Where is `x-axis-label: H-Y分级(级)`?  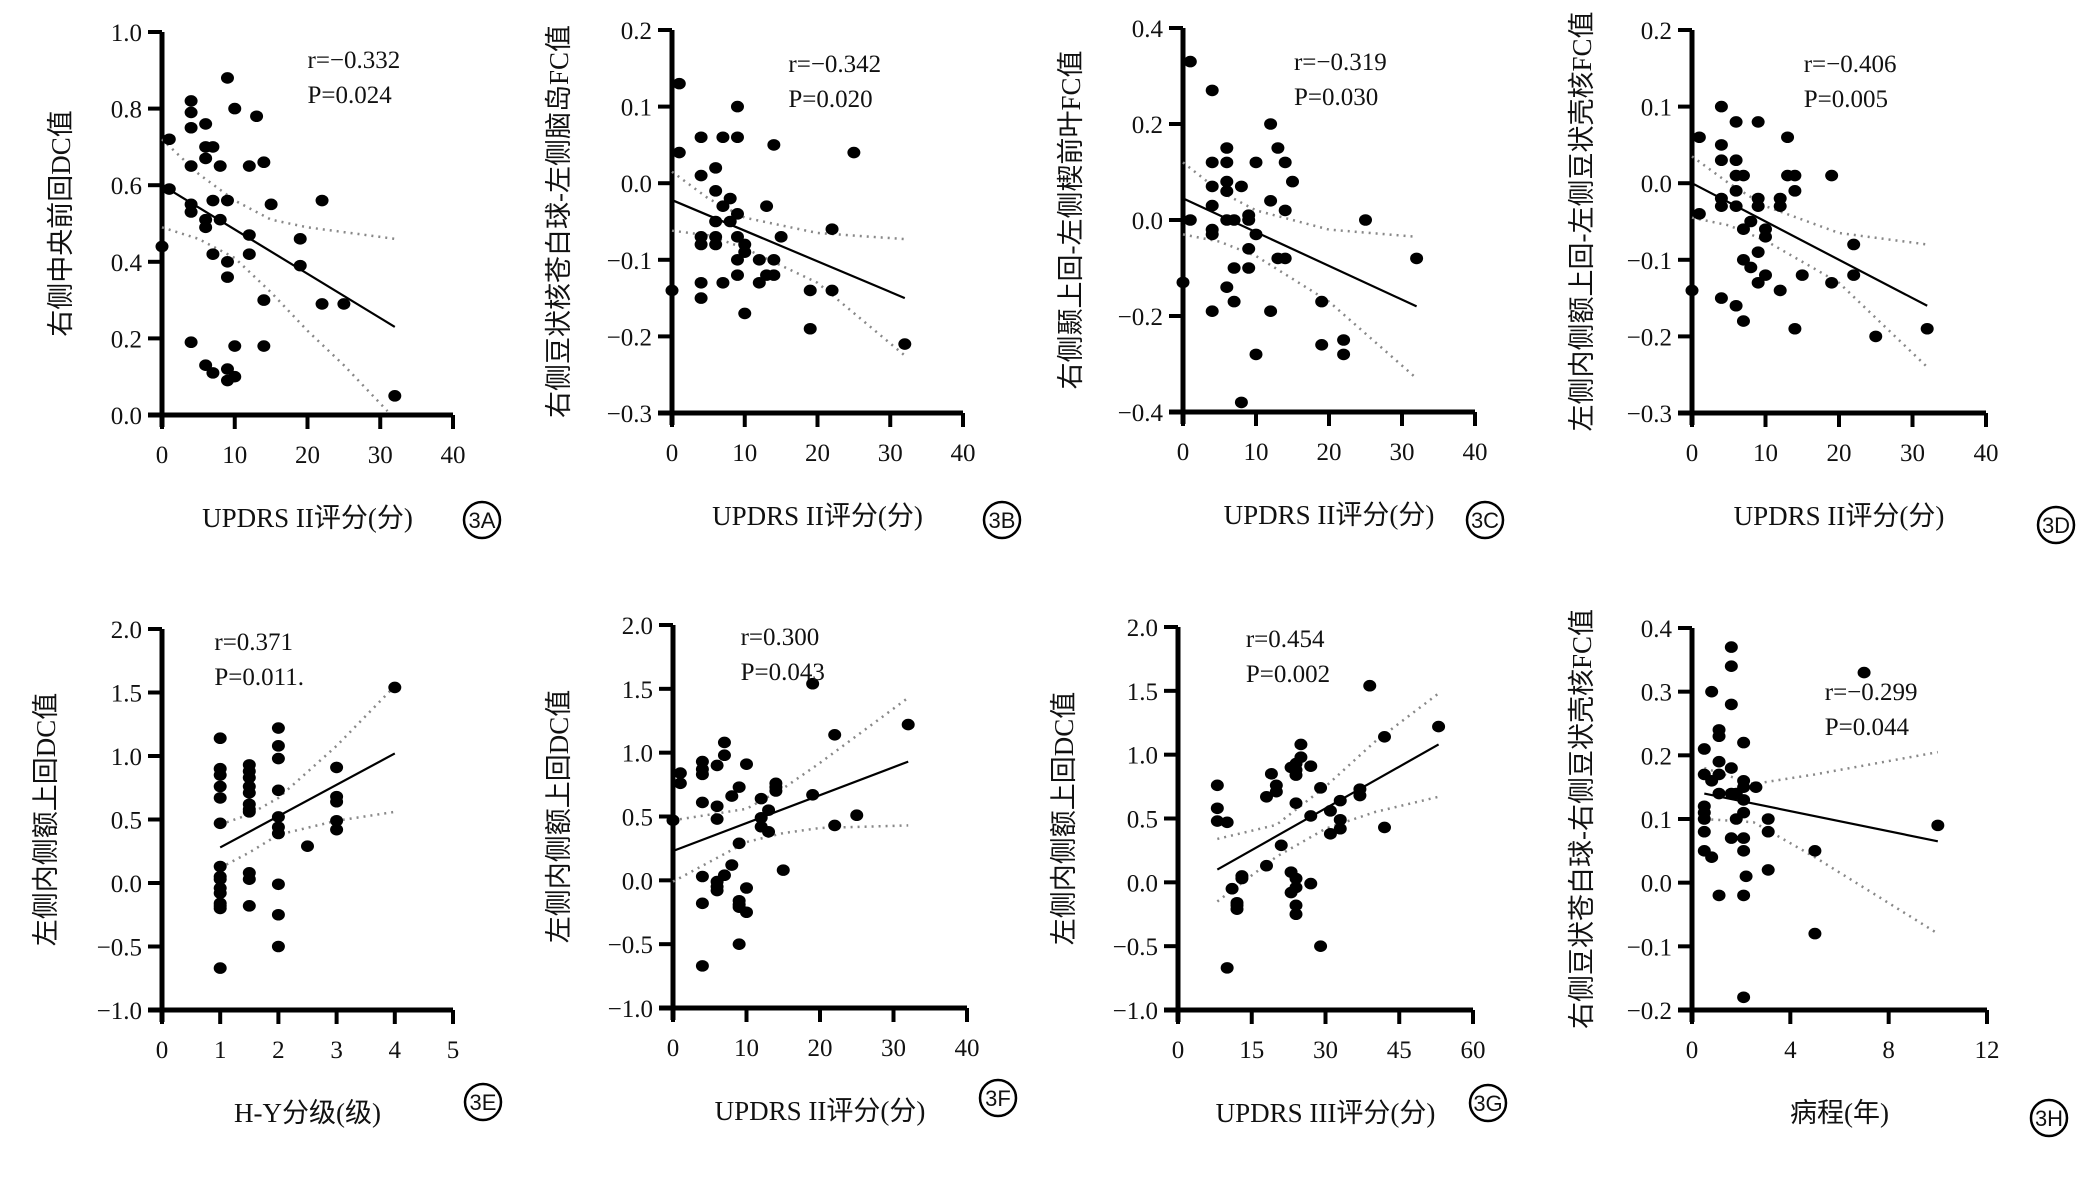
x-axis-label: H-Y分级(级) is located at coordinates (307, 1113).